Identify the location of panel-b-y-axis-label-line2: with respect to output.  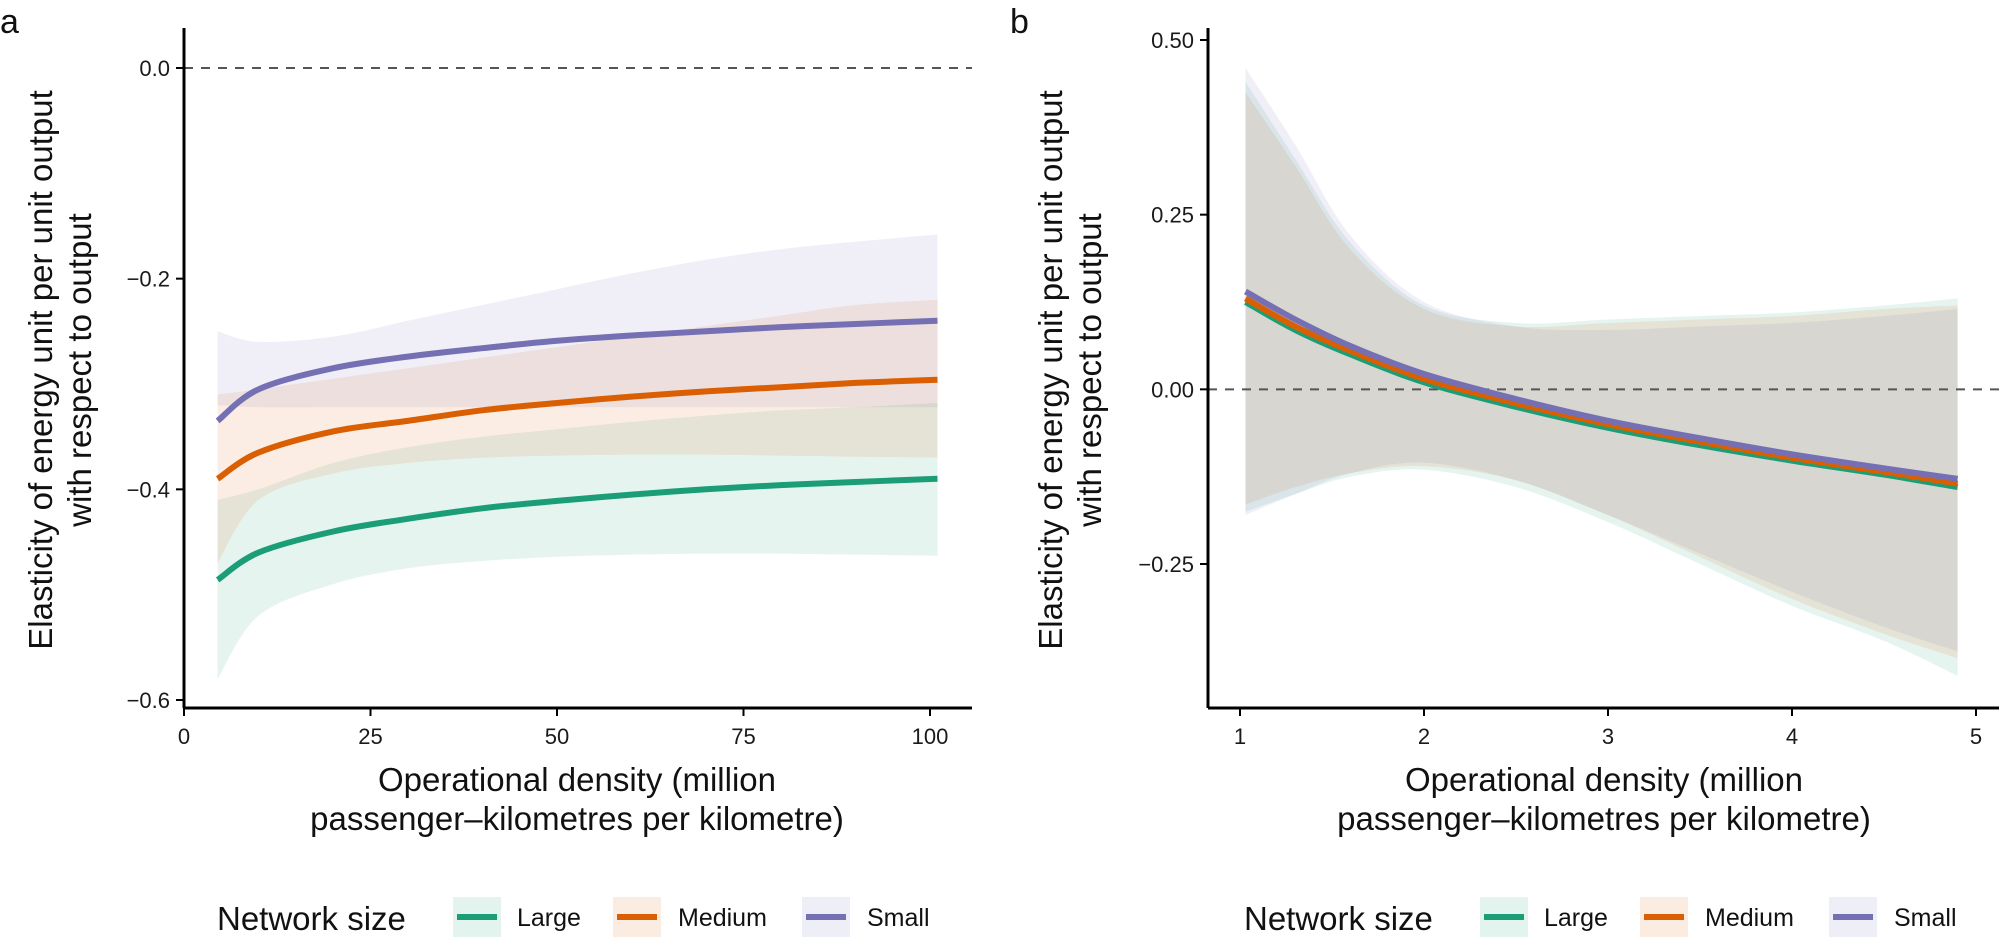
(1089, 370).